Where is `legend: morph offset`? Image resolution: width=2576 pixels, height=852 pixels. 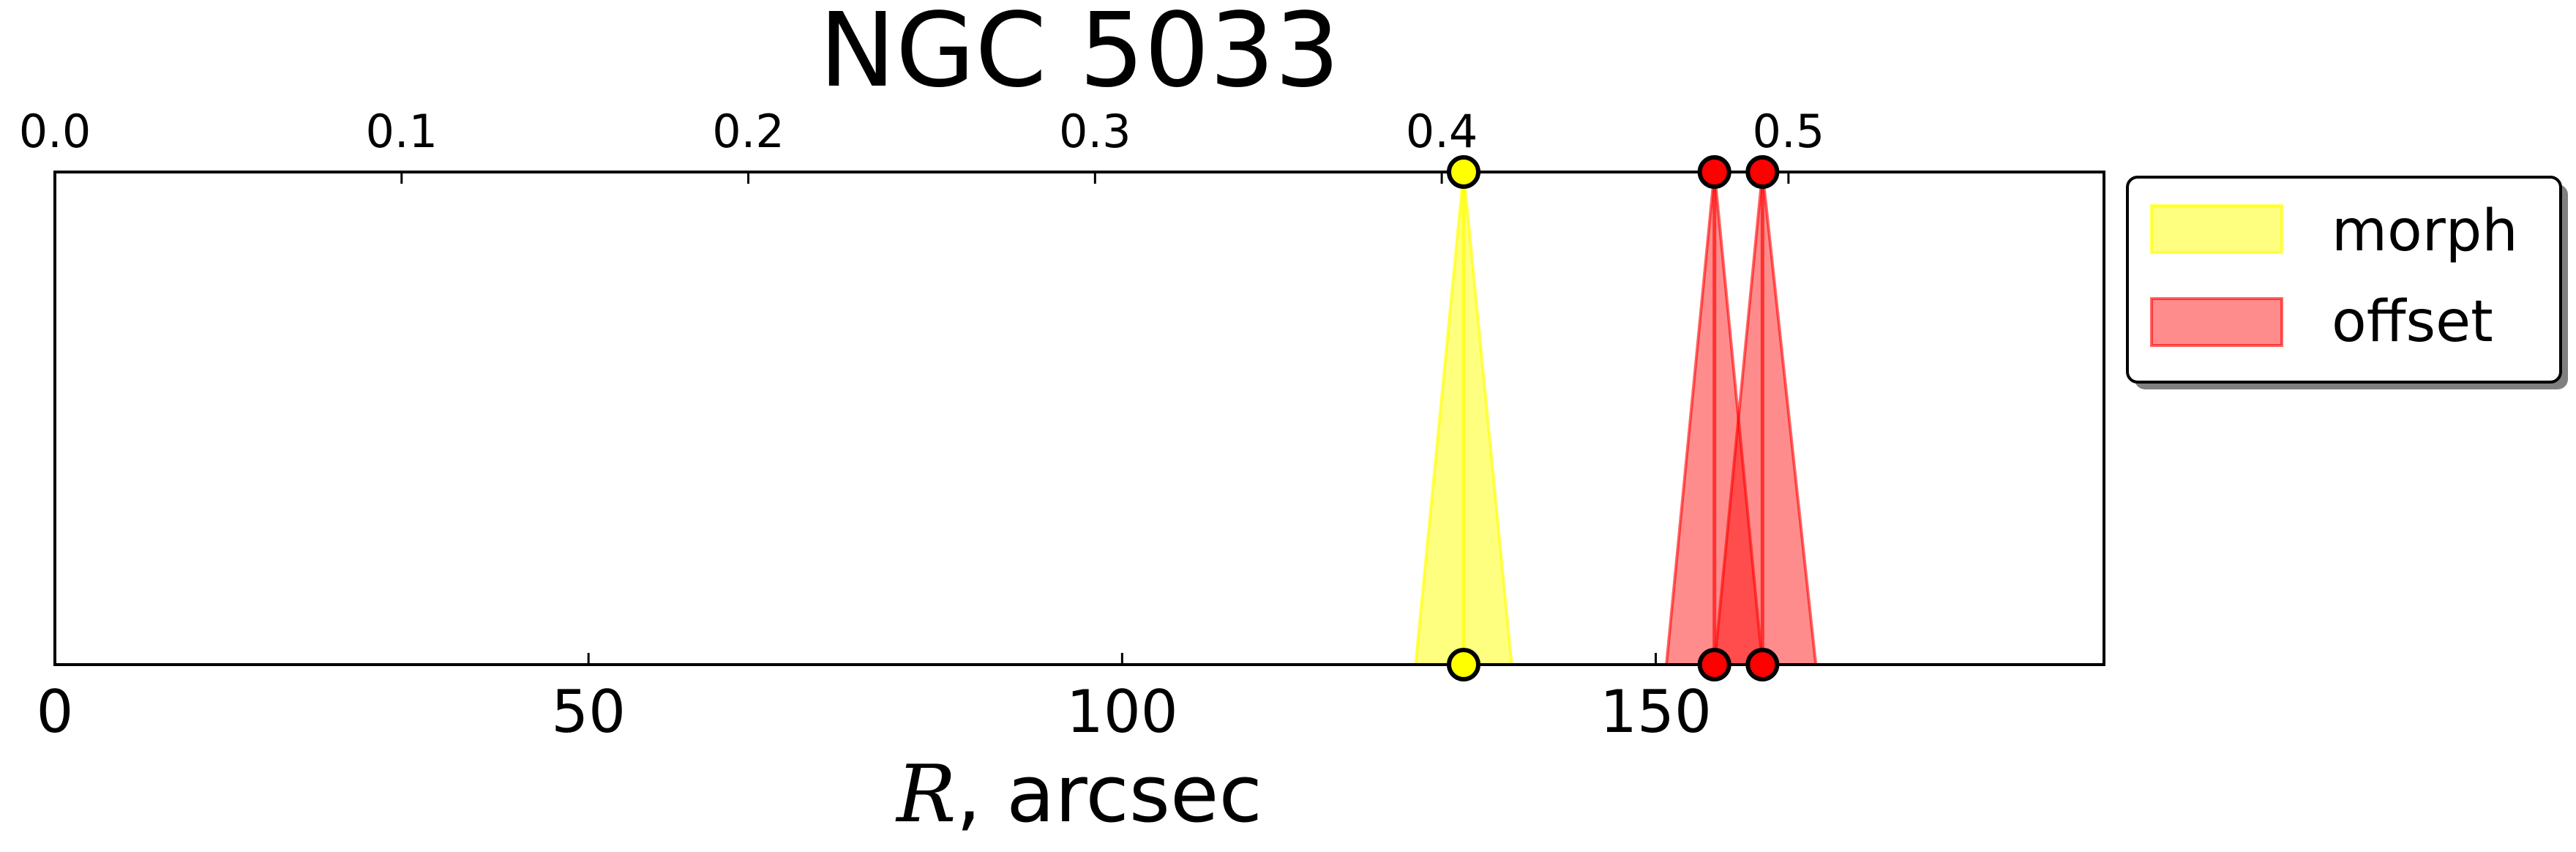
legend: morph offset is located at coordinates (2347, 282).